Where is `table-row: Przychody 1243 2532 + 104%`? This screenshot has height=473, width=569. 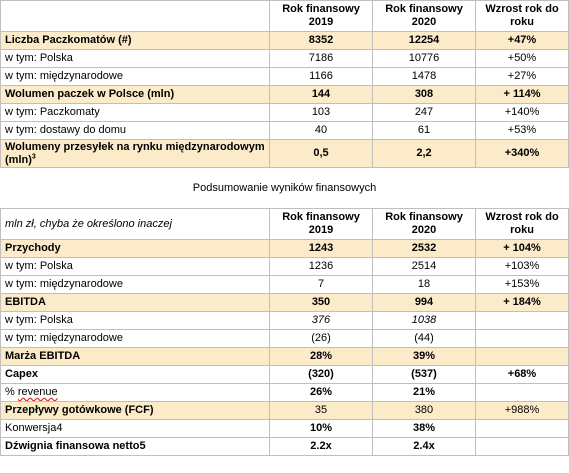 table-row: Przychody 1243 2532 + 104% is located at coordinates (284, 248).